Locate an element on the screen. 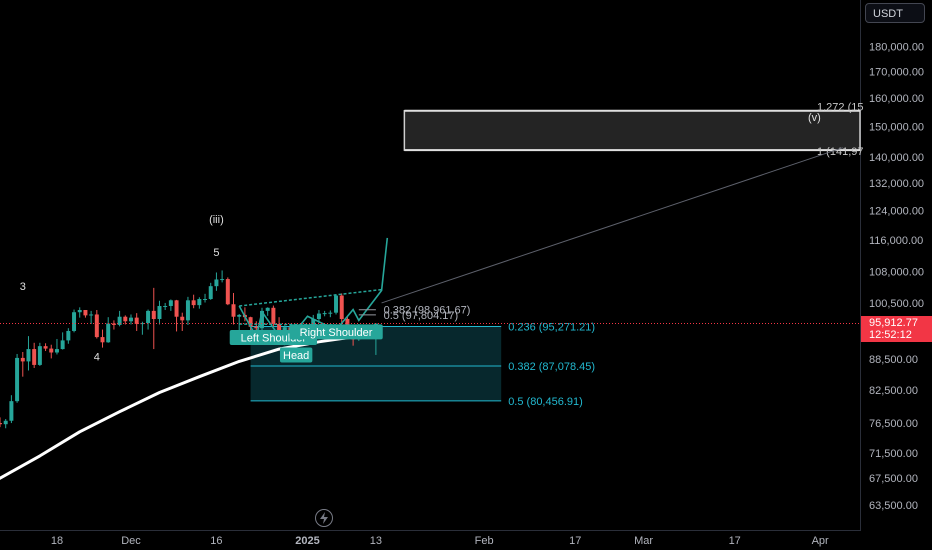  price-tick-label: 100,500.00 is located at coordinates (896, 304).